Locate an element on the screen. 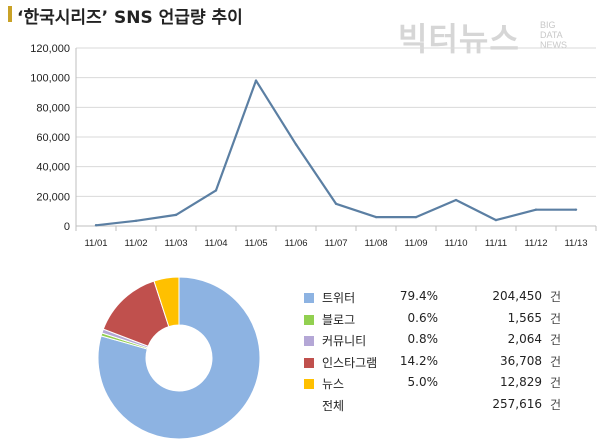  x-tick-label: 11/02 is located at coordinates (135, 243).